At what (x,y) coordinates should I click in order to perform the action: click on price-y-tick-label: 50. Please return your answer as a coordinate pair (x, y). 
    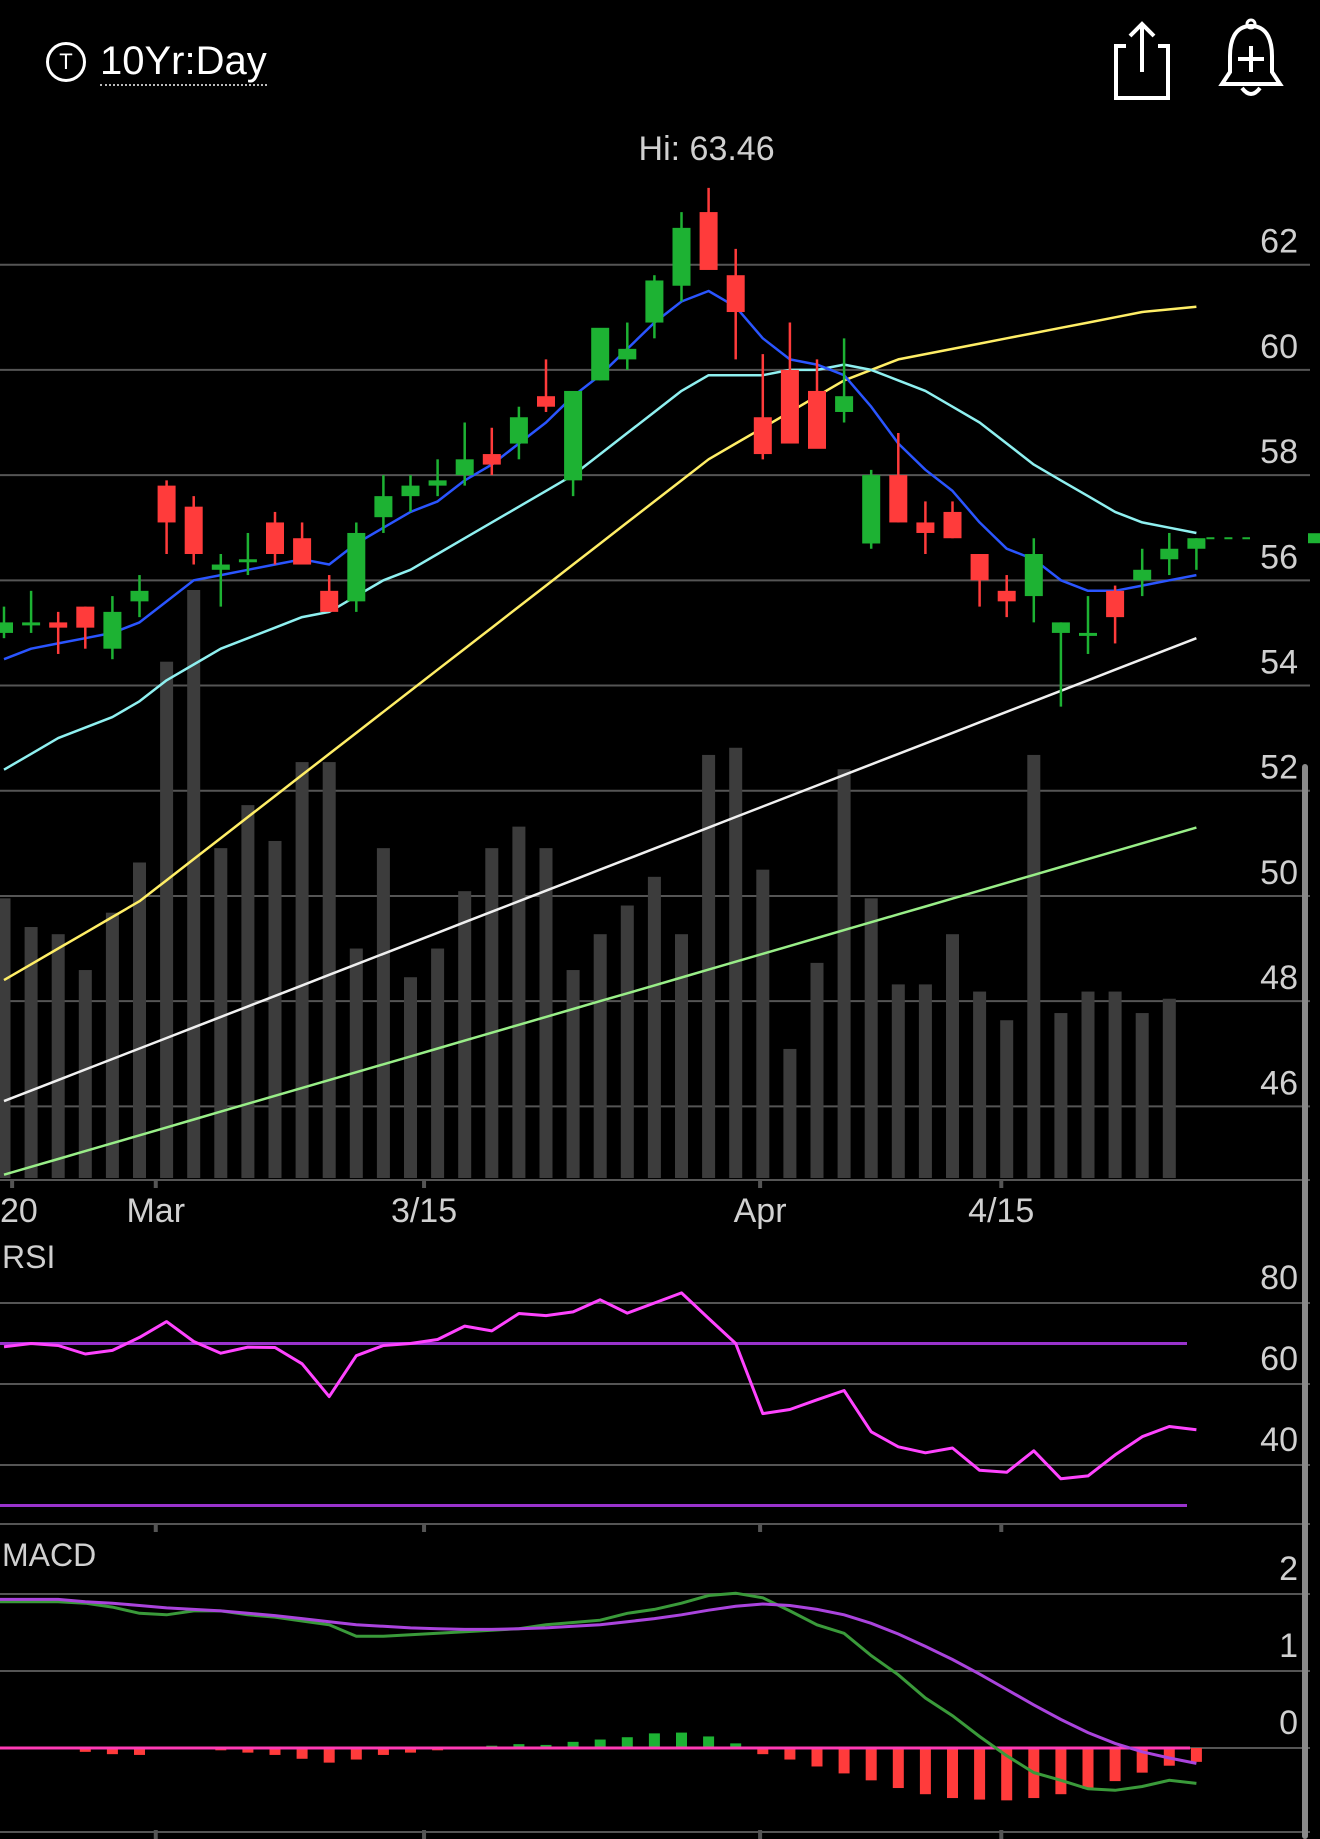
    Looking at the image, I should click on (1279, 873).